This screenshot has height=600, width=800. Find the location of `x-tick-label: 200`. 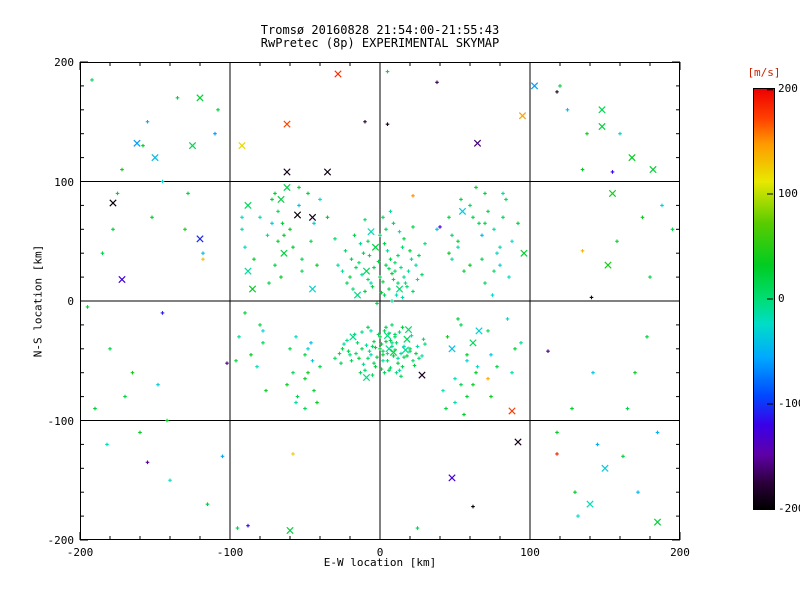

x-tick-label: 200 is located at coordinates (680, 552).